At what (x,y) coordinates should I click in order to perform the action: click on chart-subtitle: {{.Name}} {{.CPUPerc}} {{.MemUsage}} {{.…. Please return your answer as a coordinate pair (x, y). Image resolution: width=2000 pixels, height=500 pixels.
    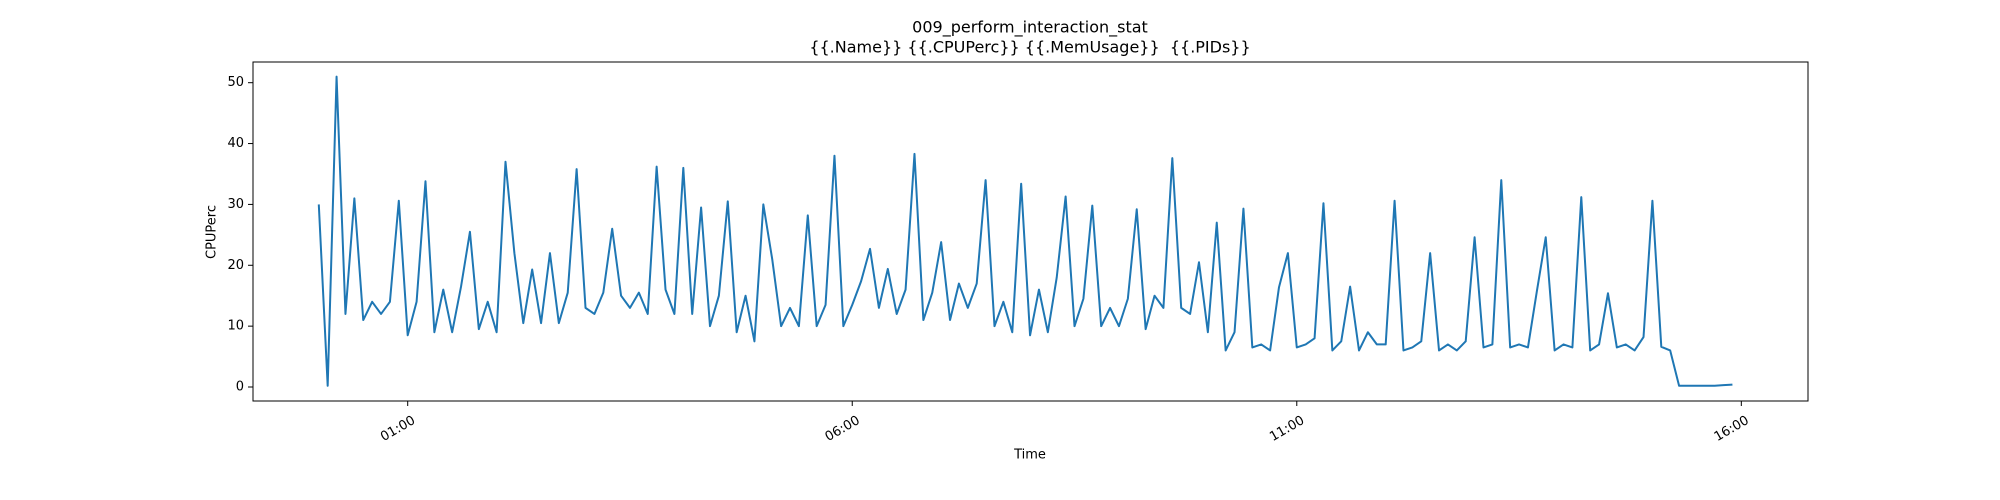
    Looking at the image, I should click on (1029, 47).